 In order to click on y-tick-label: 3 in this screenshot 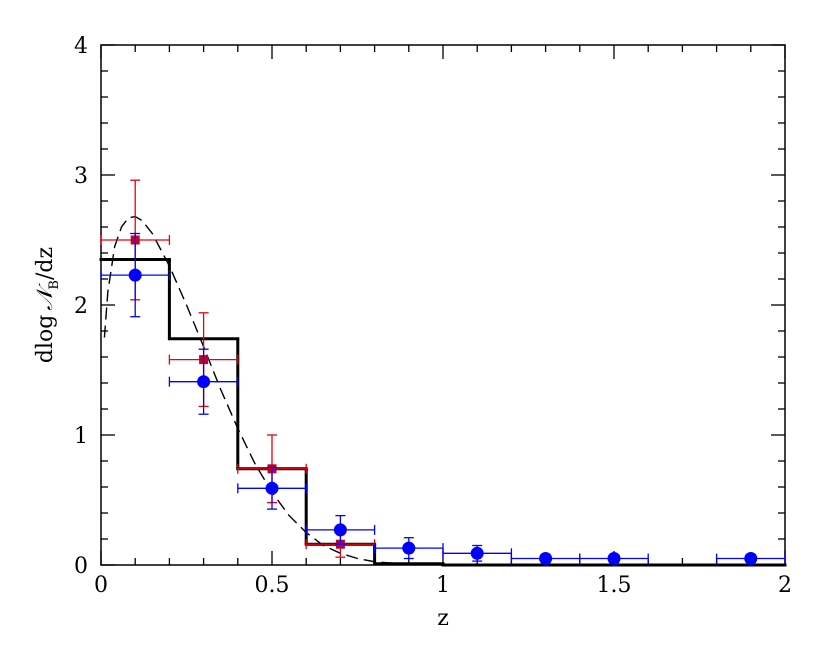, I will do `click(81, 176)`.